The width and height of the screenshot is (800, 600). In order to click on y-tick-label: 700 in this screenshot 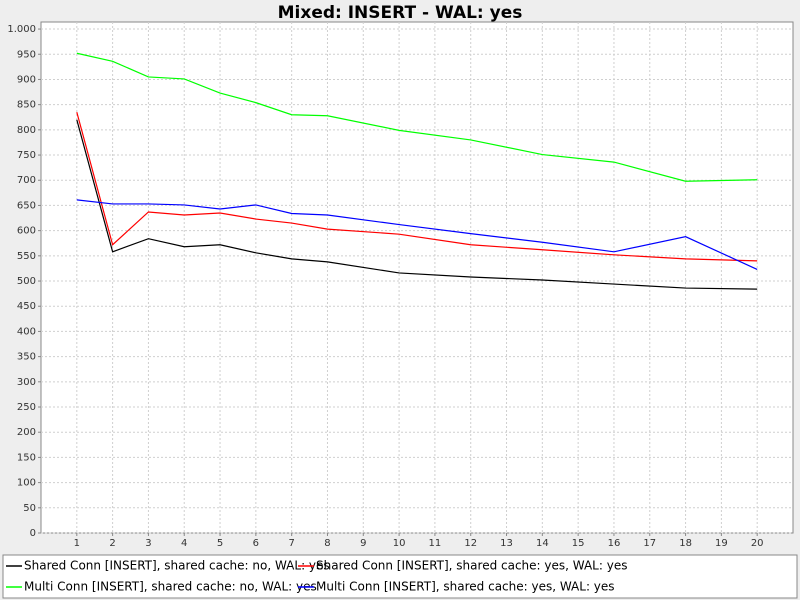, I will do `click(26, 180)`.